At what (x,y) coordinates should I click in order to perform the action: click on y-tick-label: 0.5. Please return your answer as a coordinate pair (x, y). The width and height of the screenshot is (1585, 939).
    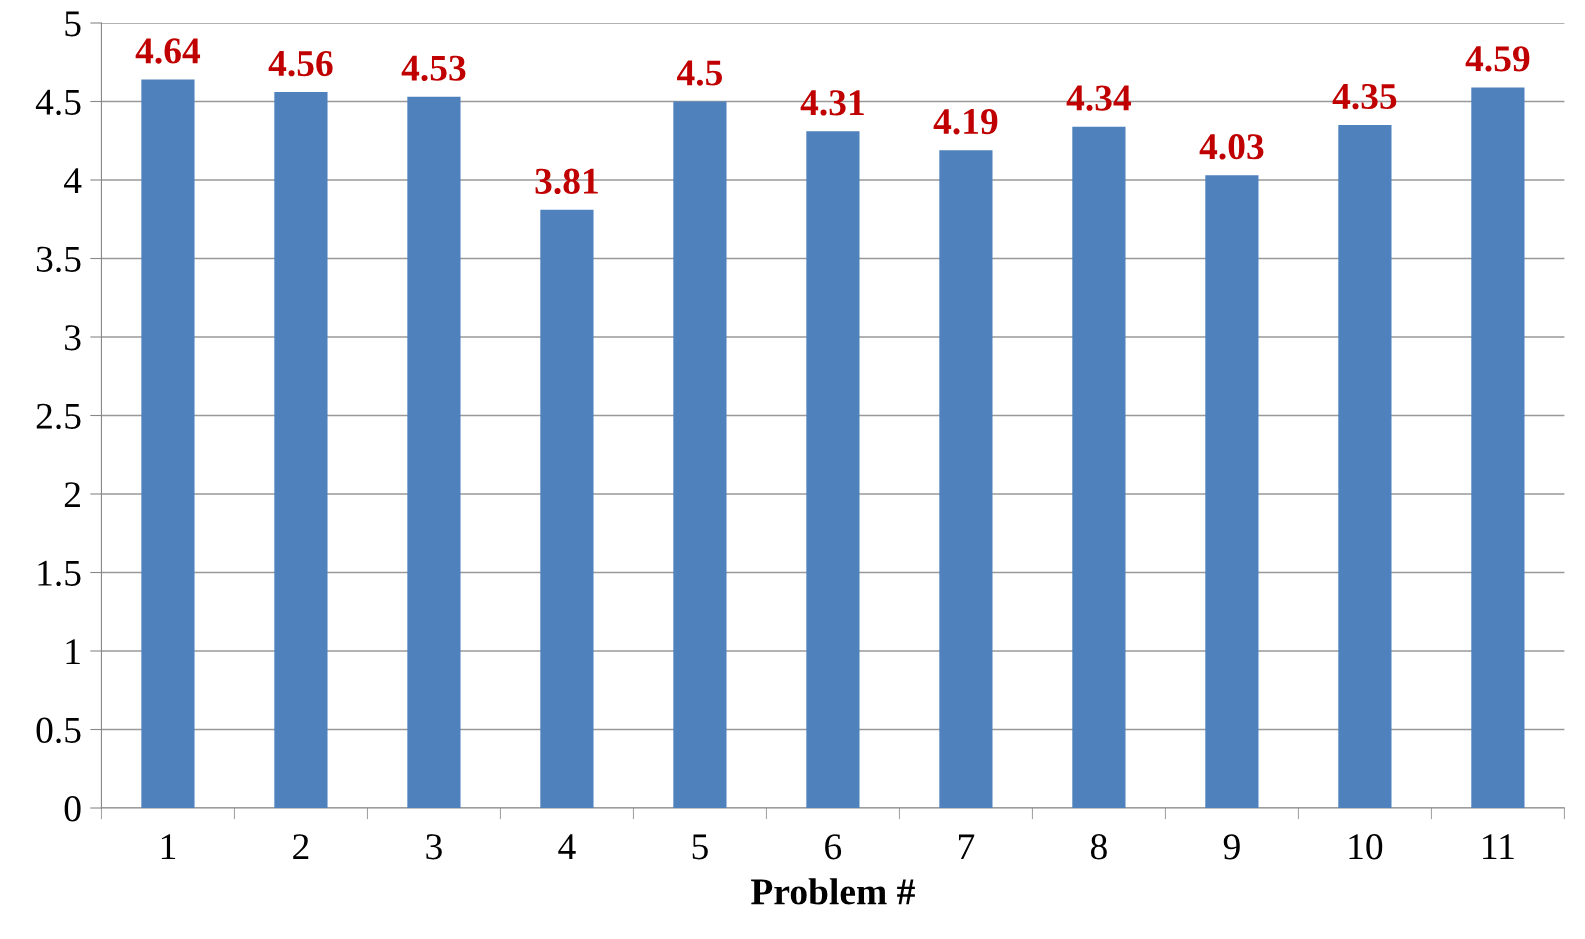
    Looking at the image, I should click on (58, 730).